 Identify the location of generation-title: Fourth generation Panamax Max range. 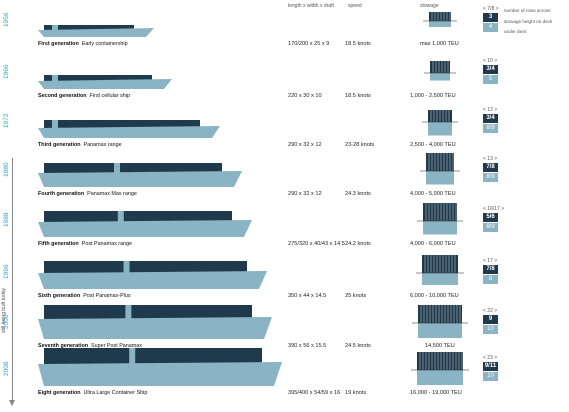
(87, 194).